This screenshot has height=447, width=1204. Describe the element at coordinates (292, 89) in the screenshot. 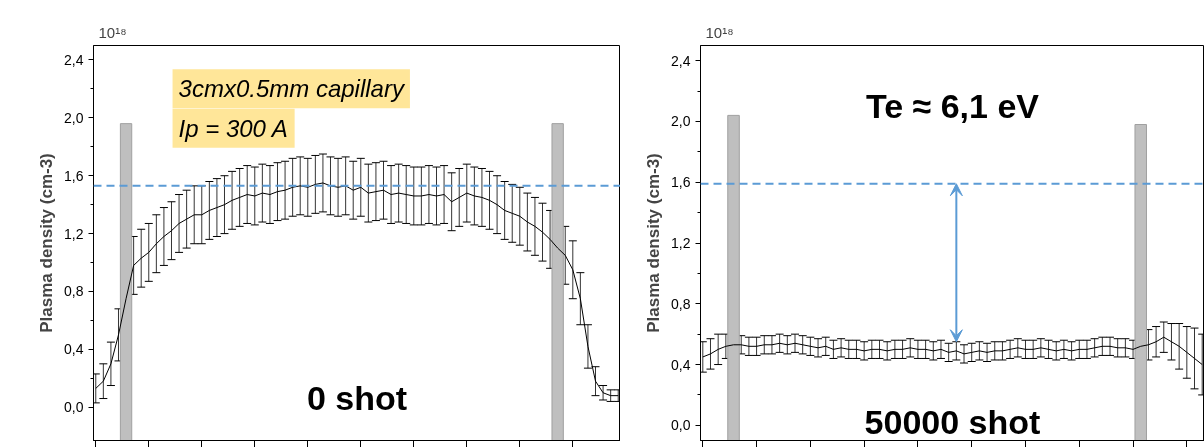

I see `annotation: 3cmx0.5mm capillary` at that location.